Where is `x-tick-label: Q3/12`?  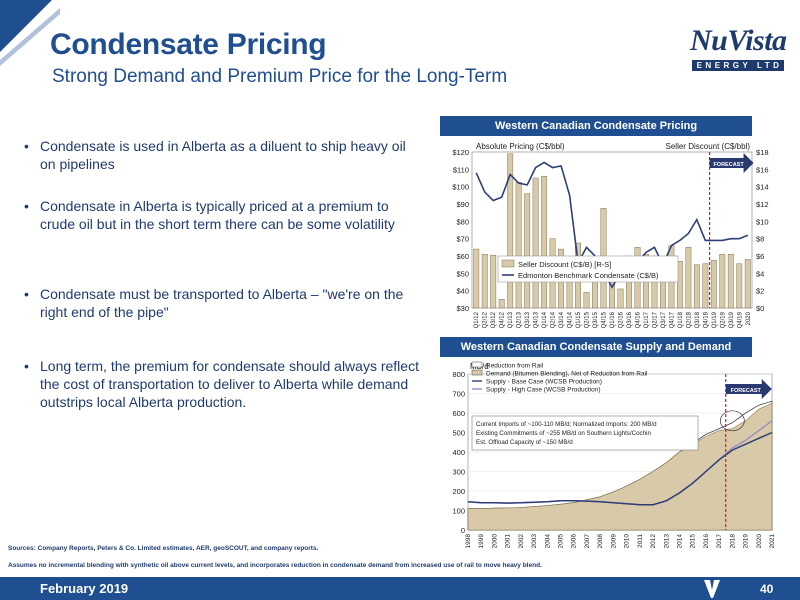 x-tick-label: Q3/12 is located at coordinates (494, 319).